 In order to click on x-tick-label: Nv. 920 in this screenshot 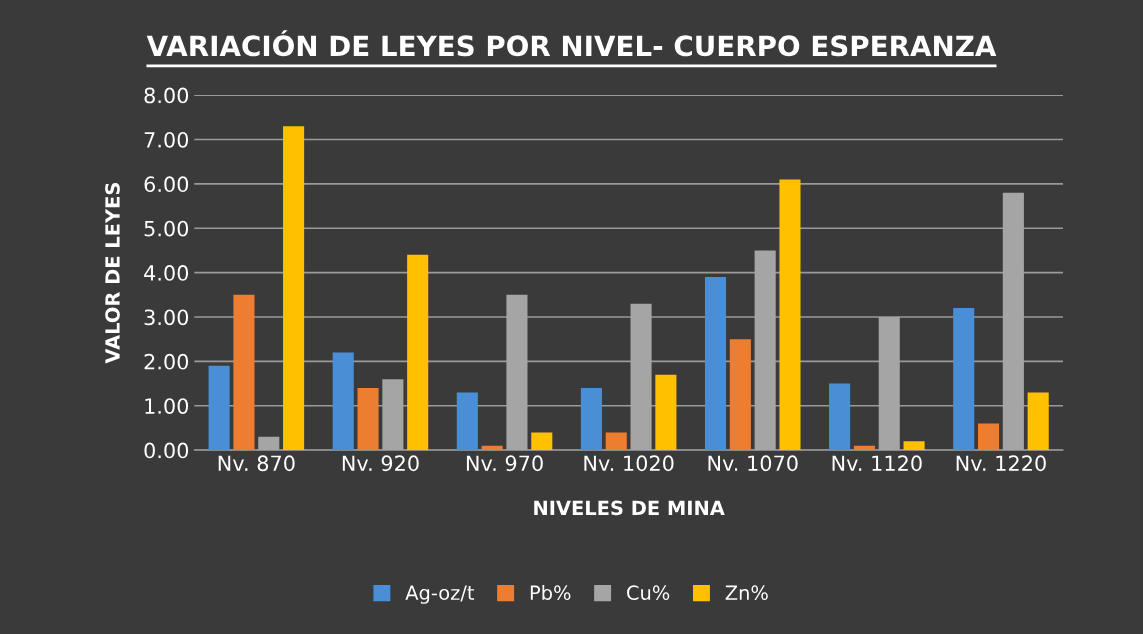, I will do `click(380, 463)`.